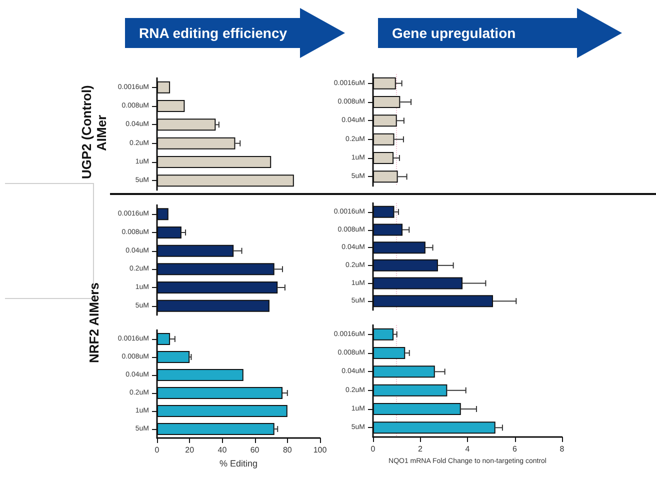 Image resolution: width=656 pixels, height=480 pixels. What do you see at coordinates (320, 450) in the screenshot?
I see `x-tick-label: 100` at bounding box center [320, 450].